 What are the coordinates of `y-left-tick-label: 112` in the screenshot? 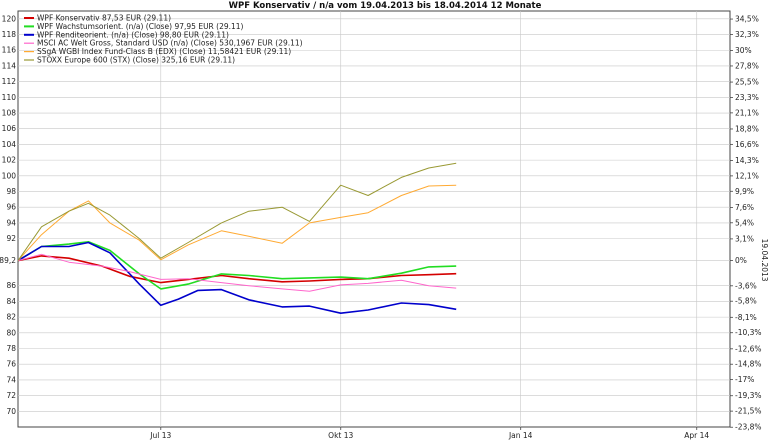 It's located at (9, 81).